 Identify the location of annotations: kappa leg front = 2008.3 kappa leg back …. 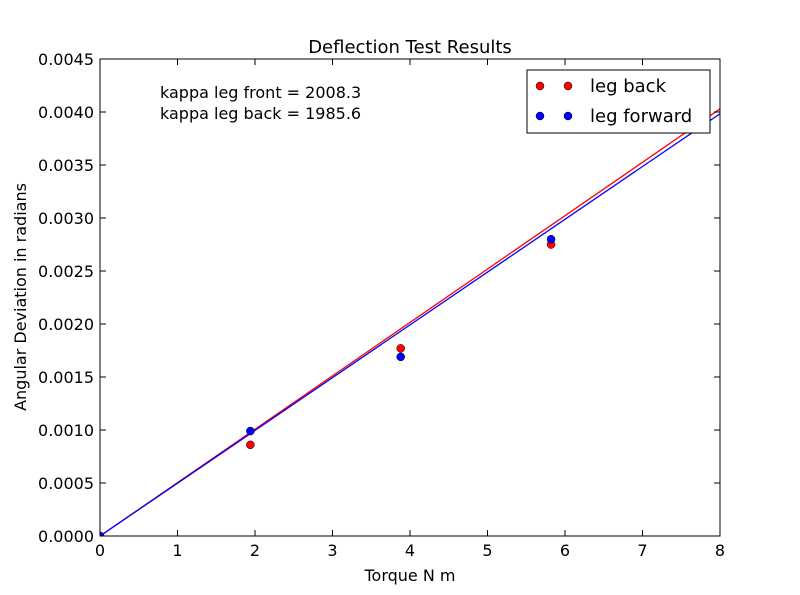
(260, 103).